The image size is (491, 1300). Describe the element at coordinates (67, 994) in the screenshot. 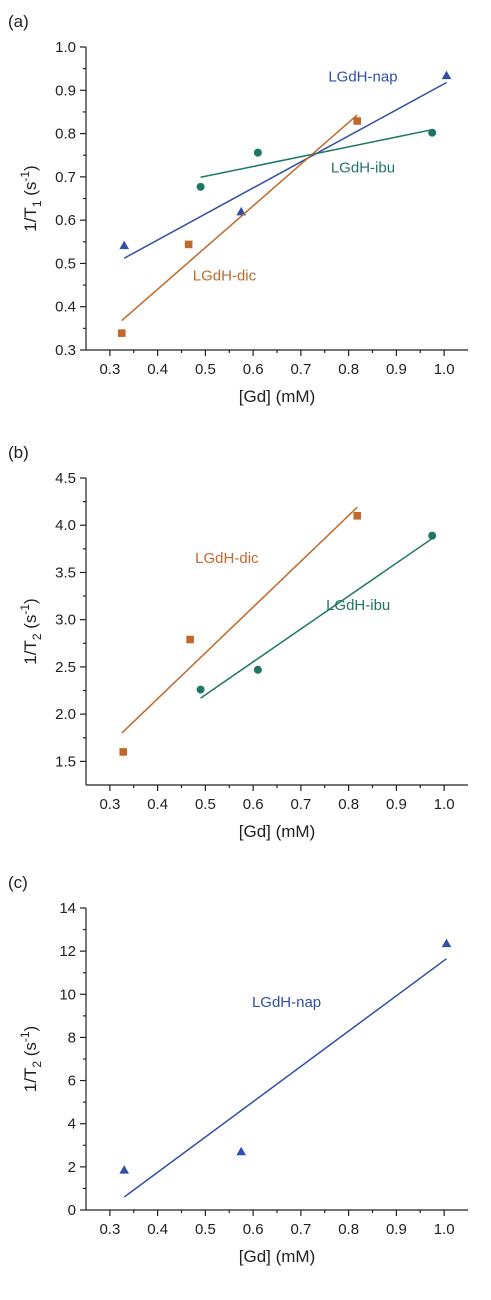

I see `y-tick-label: 10` at that location.